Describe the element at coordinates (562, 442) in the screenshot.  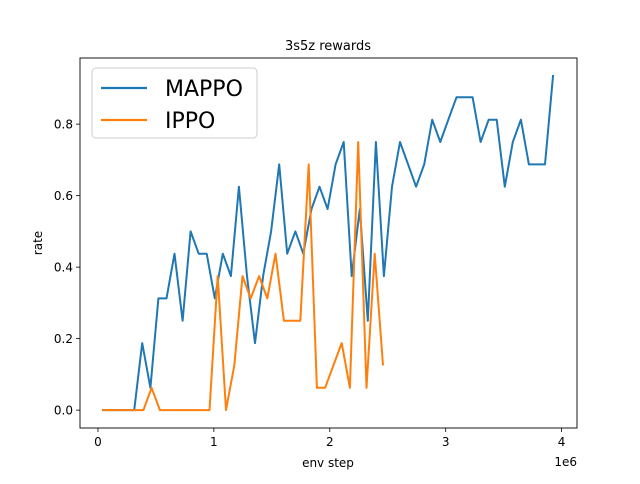
I see `x-tick-label: 4` at that location.